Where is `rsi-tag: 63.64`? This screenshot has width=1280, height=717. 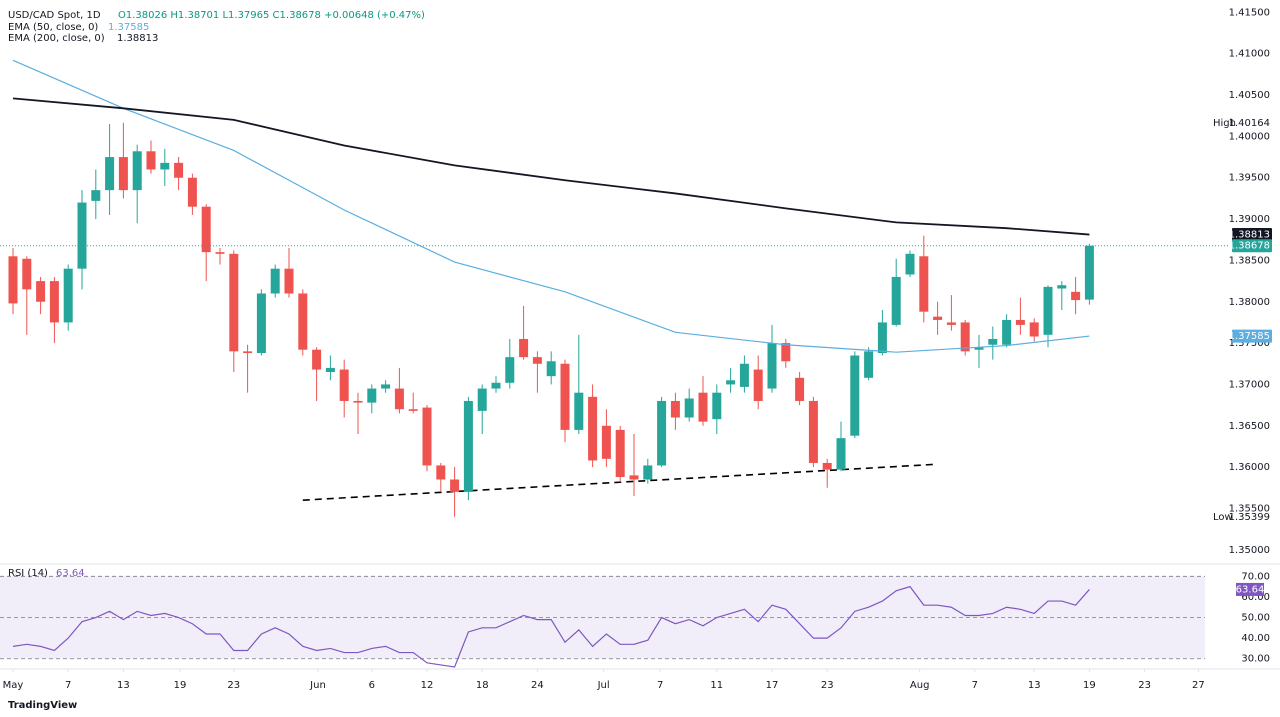
rsi-tag: 63.64 is located at coordinates (1250, 589).